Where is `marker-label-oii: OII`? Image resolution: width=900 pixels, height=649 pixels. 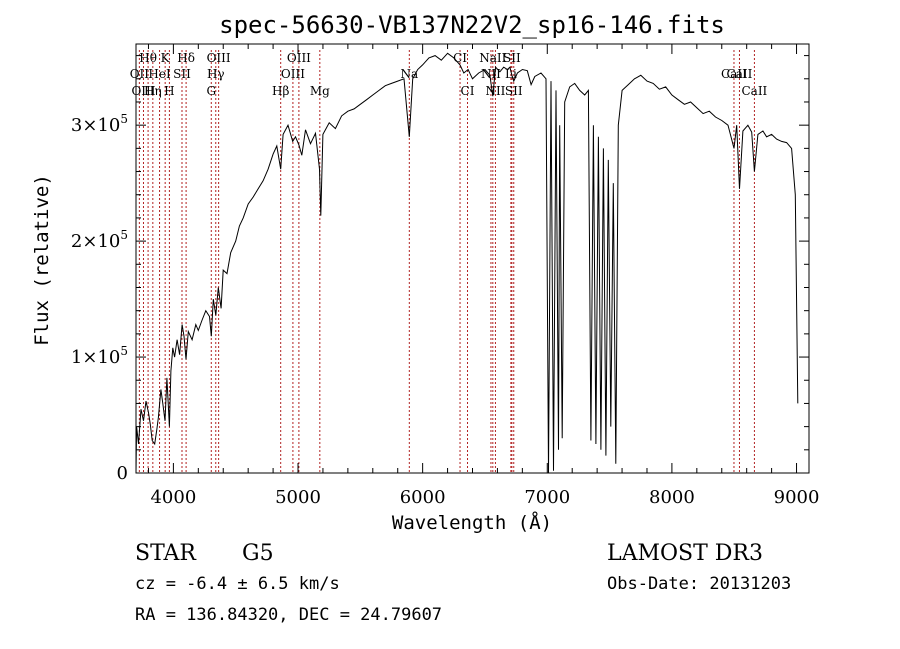
marker-label-oii: OII is located at coordinates (140, 74).